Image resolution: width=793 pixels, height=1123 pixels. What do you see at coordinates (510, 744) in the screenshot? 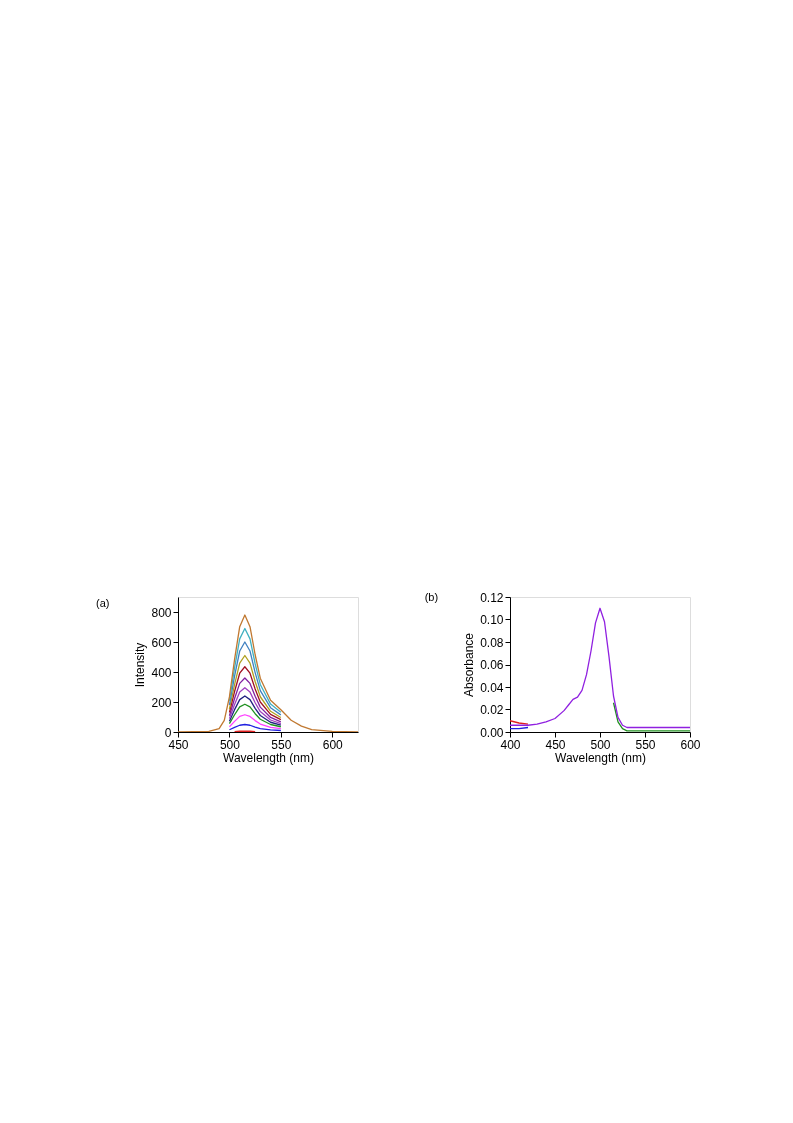
I see `x-tick-label: 400` at bounding box center [510, 744].